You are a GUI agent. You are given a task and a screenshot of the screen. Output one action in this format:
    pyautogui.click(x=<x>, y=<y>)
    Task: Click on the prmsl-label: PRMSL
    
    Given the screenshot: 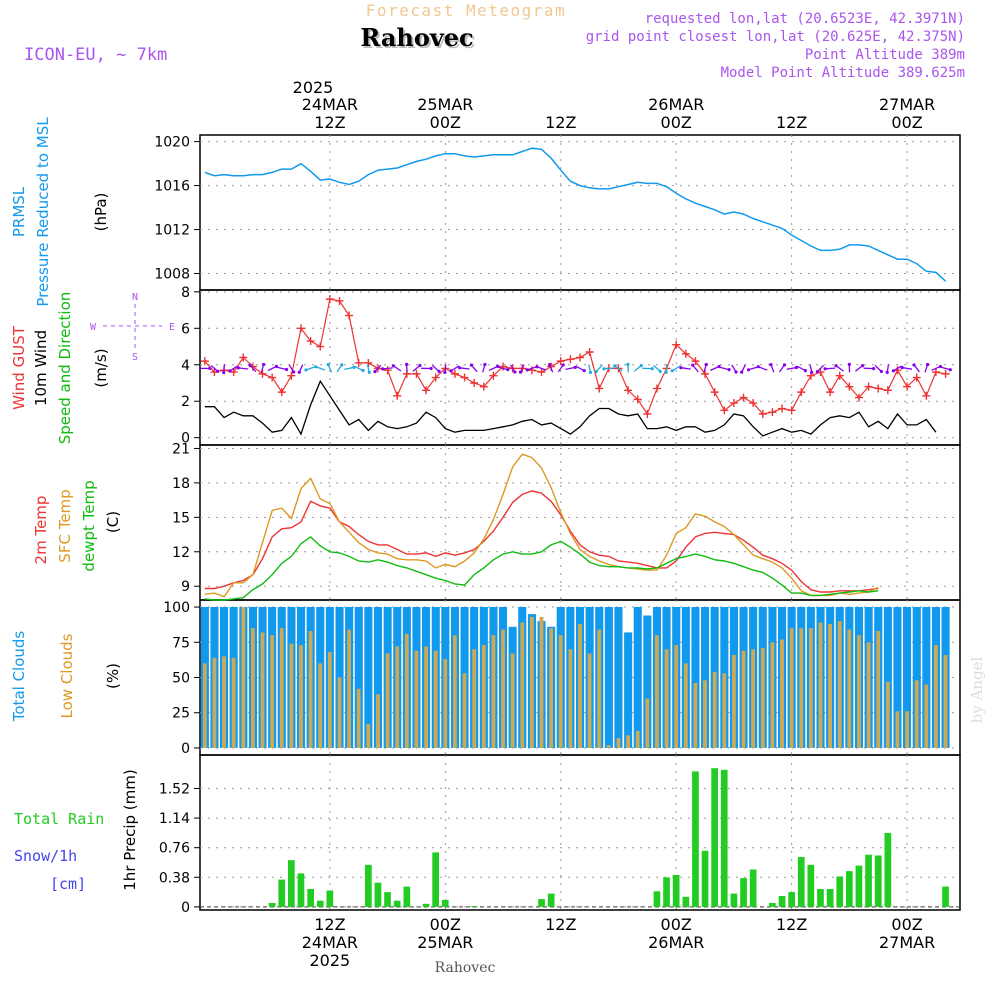 What is the action you would take?
    pyautogui.click(x=19, y=211)
    